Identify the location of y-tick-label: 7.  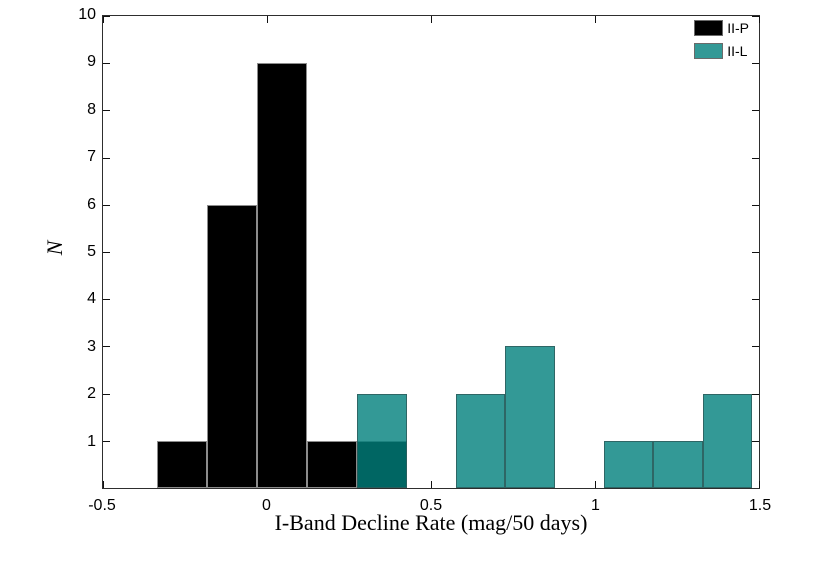
(91, 157).